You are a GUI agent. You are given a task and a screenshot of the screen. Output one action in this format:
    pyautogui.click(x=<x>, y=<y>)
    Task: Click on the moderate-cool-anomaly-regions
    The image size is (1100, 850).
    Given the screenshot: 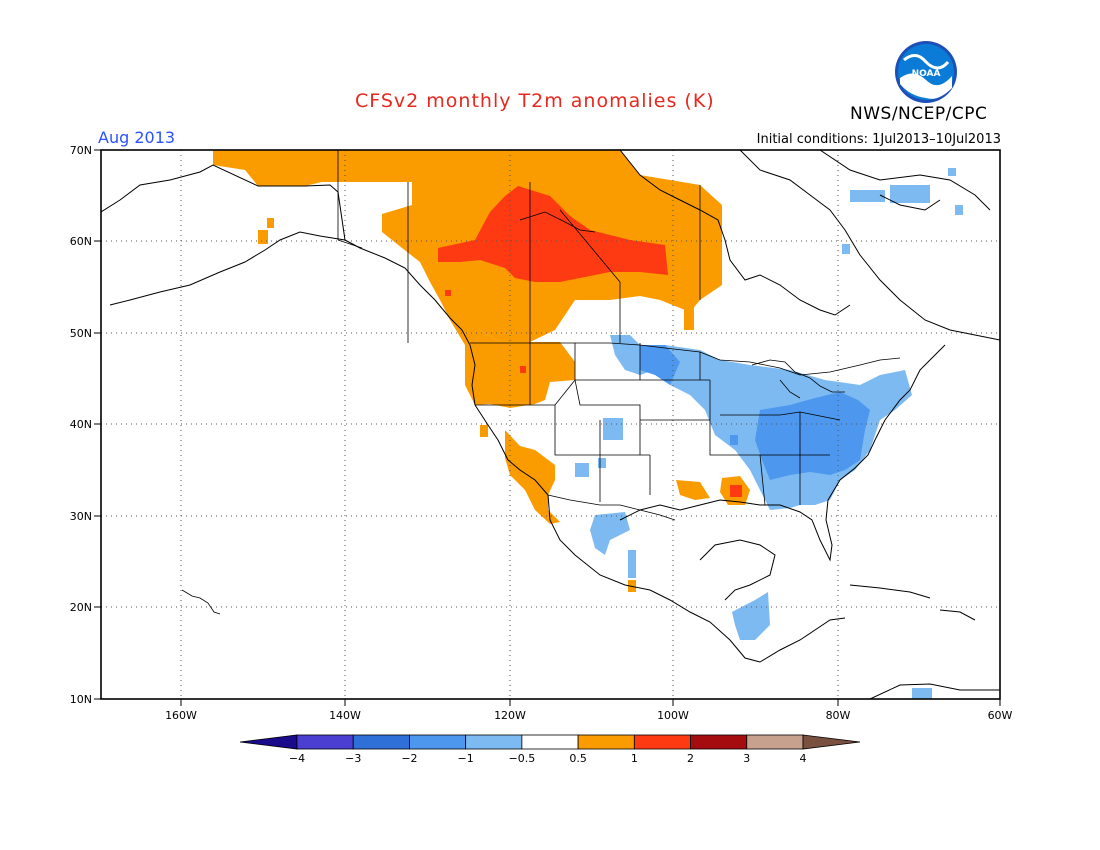 What is the action you would take?
    pyautogui.click(x=755, y=412)
    